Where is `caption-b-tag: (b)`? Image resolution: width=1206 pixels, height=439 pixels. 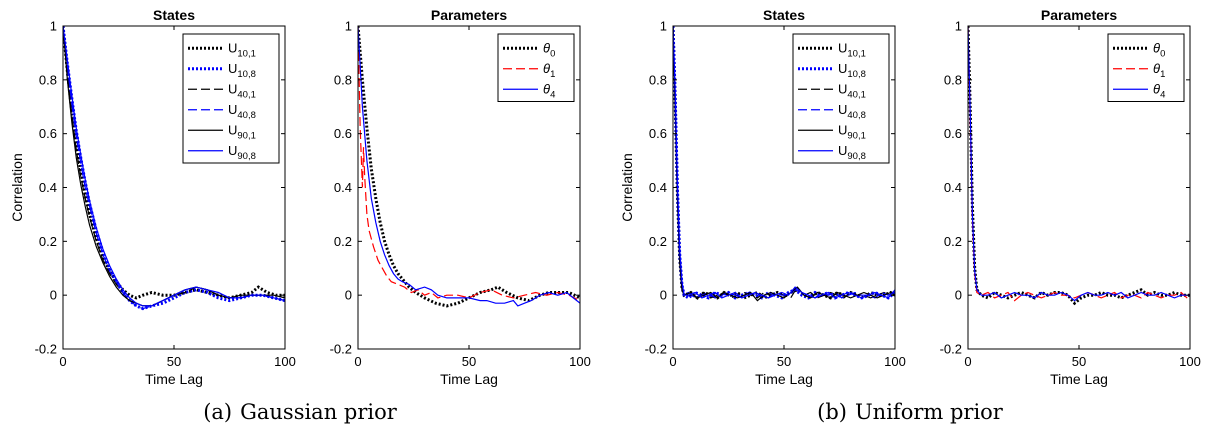
caption-b-tag: (b) is located at coordinates (832, 412).